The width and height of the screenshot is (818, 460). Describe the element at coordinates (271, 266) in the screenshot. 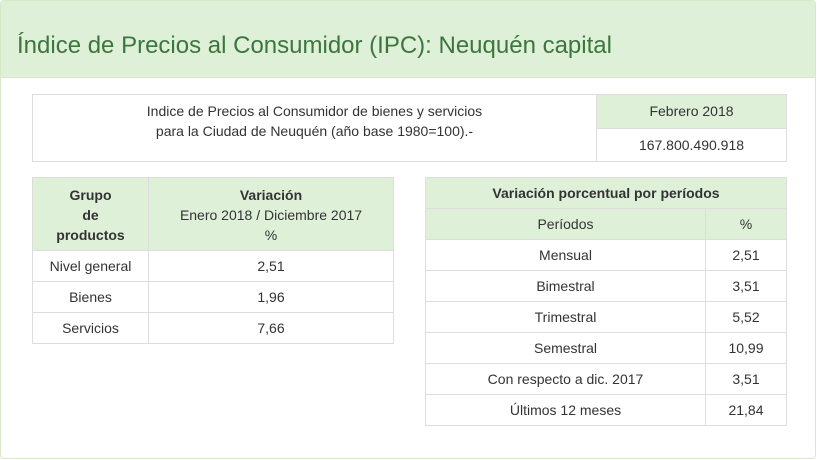

I see `group-value: 2,51` at that location.